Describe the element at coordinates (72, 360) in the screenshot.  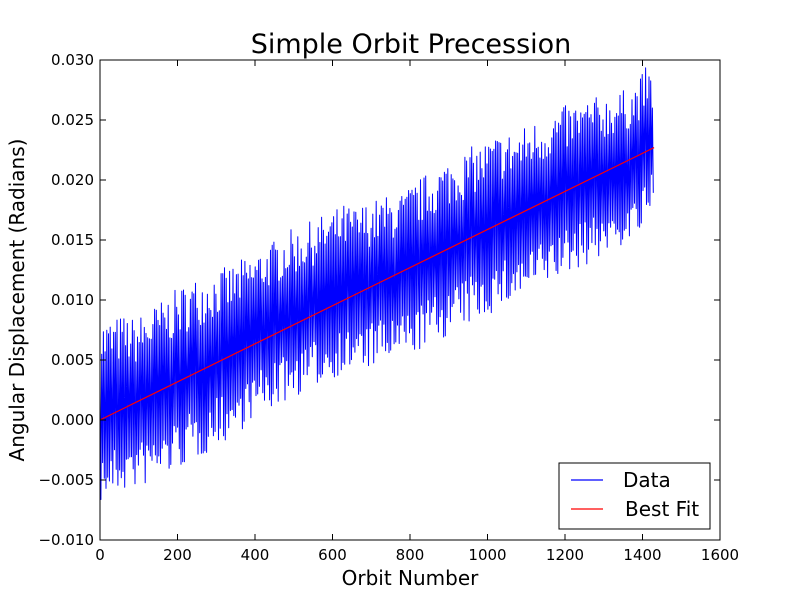
I see `y-tick-label: 0.005` at that location.